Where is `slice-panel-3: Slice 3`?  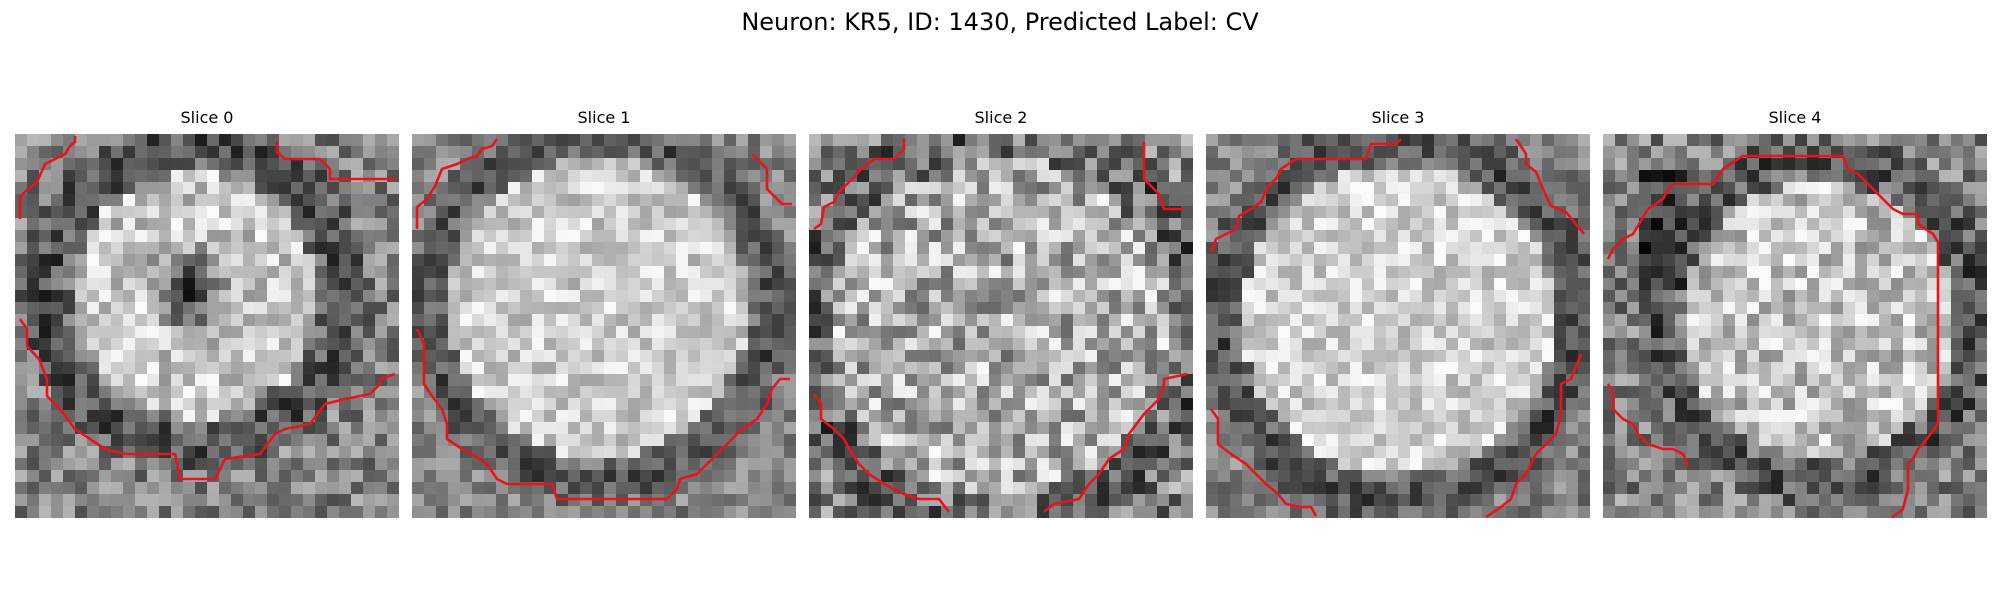
slice-panel-3: Slice 3 is located at coordinates (1398, 314).